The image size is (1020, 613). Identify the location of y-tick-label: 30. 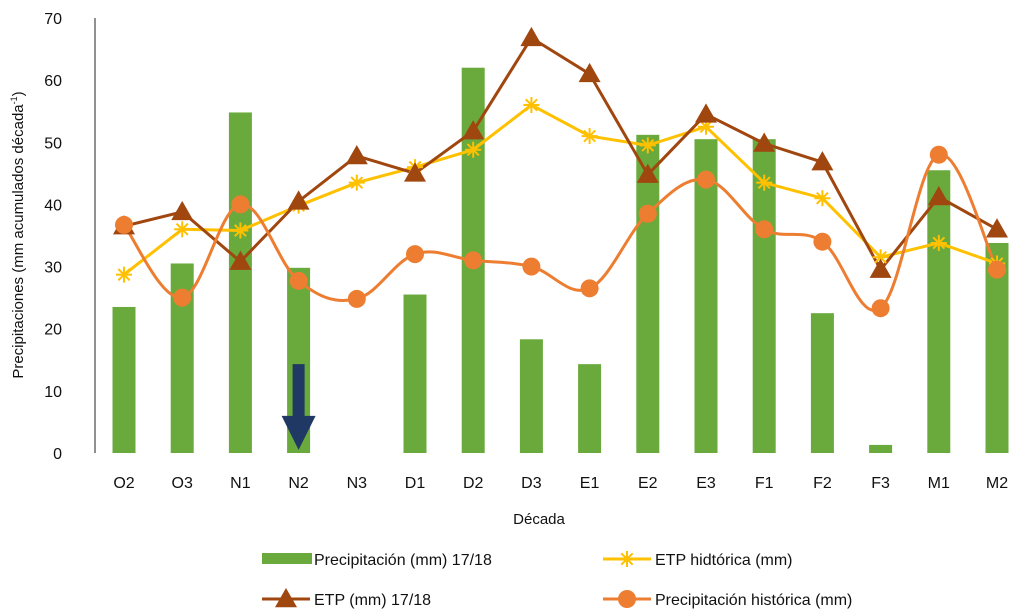
(53, 268).